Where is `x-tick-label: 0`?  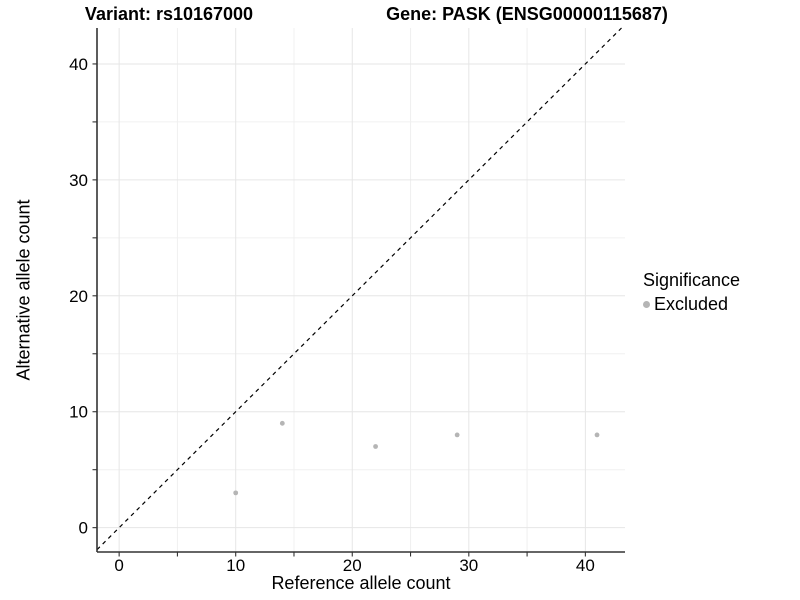
x-tick-label: 0 is located at coordinates (118, 565).